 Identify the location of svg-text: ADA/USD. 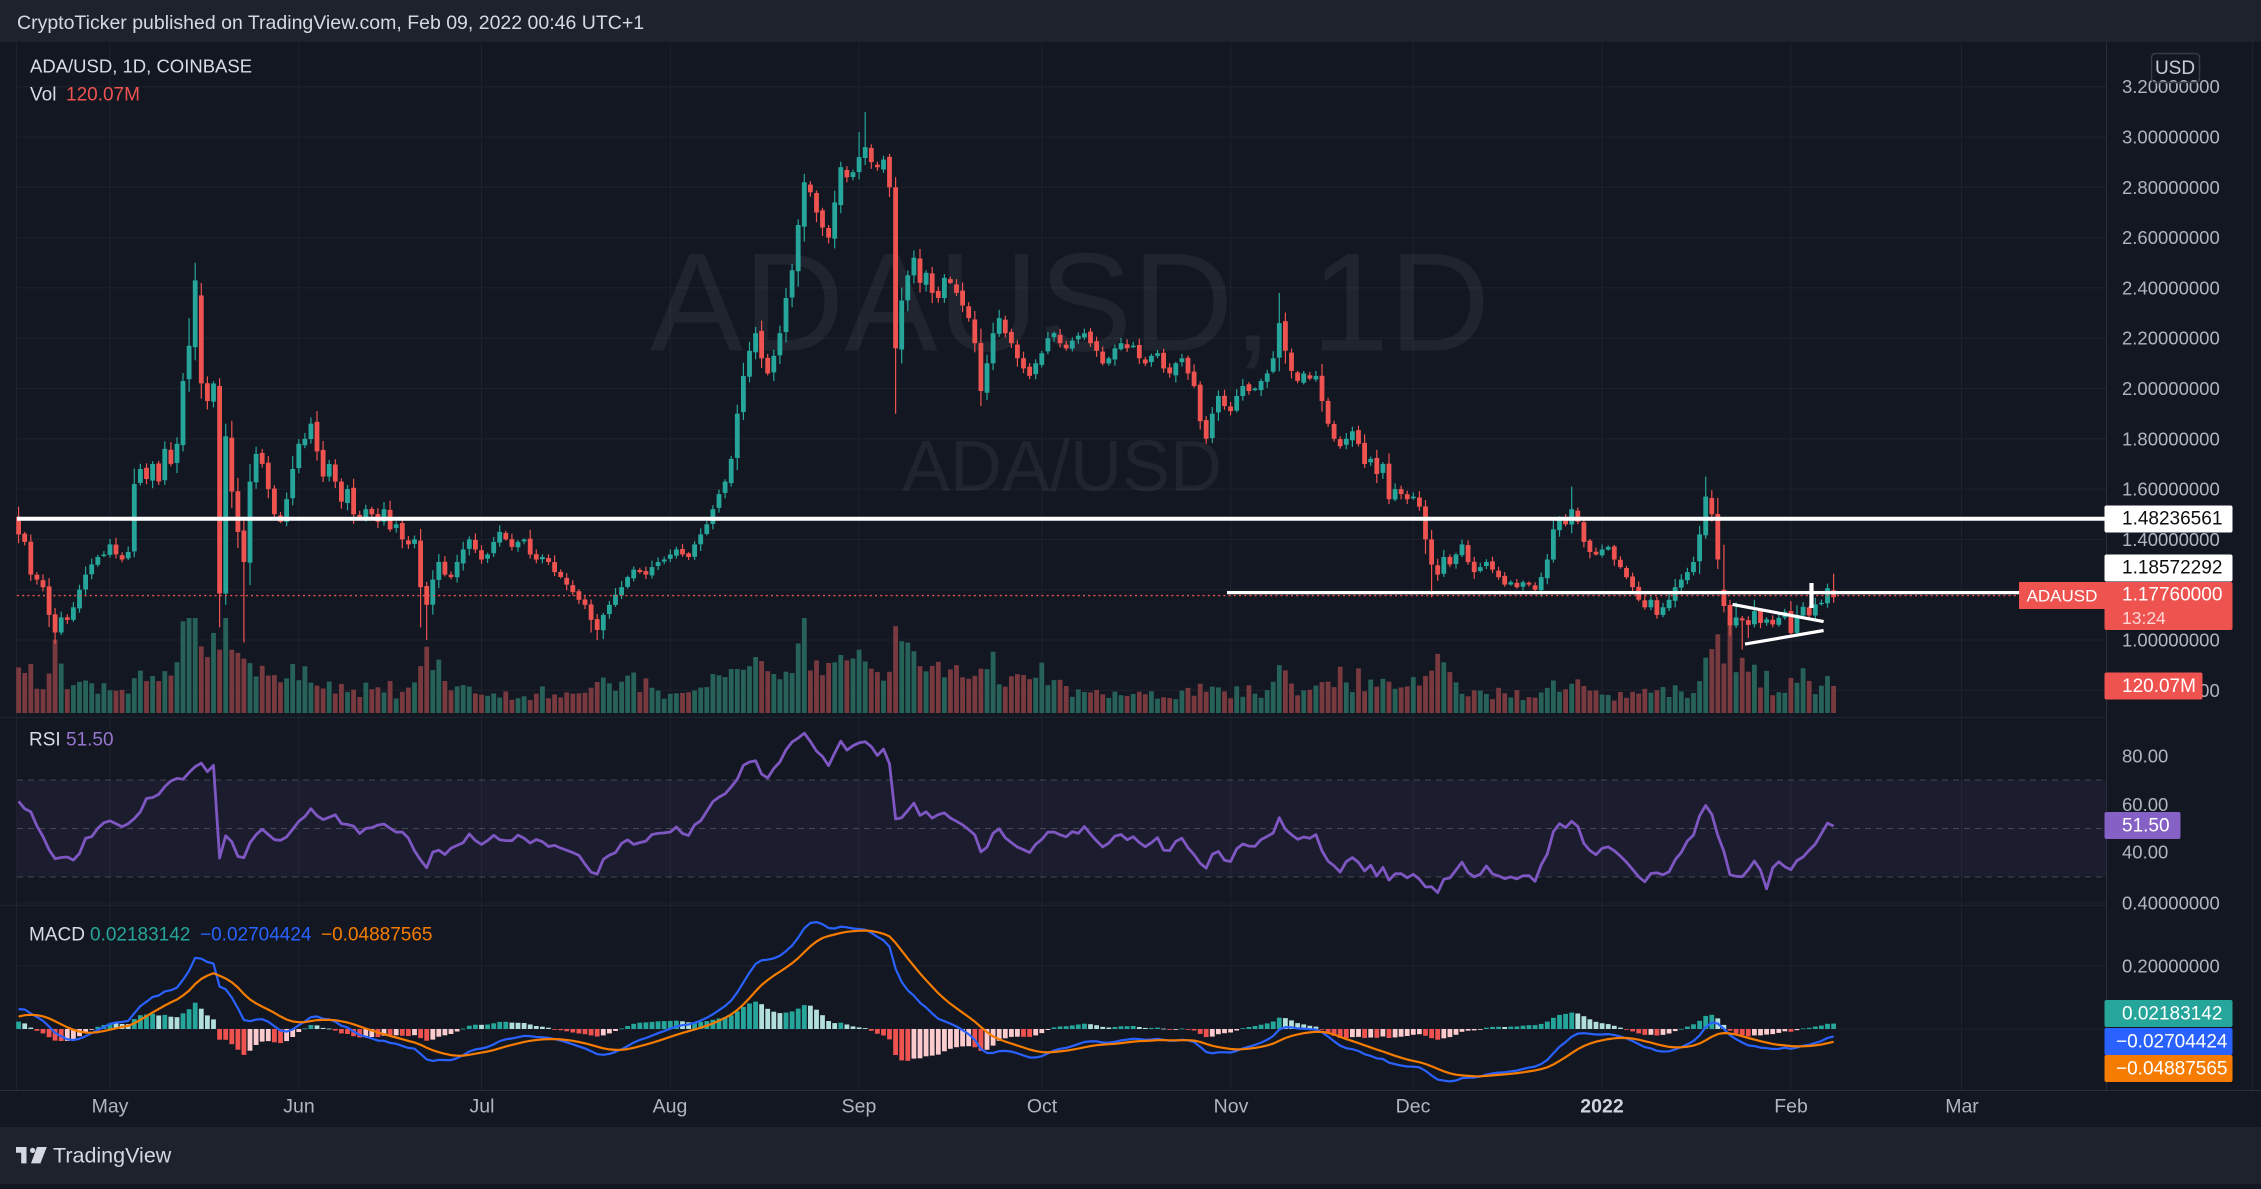
(1062, 467).